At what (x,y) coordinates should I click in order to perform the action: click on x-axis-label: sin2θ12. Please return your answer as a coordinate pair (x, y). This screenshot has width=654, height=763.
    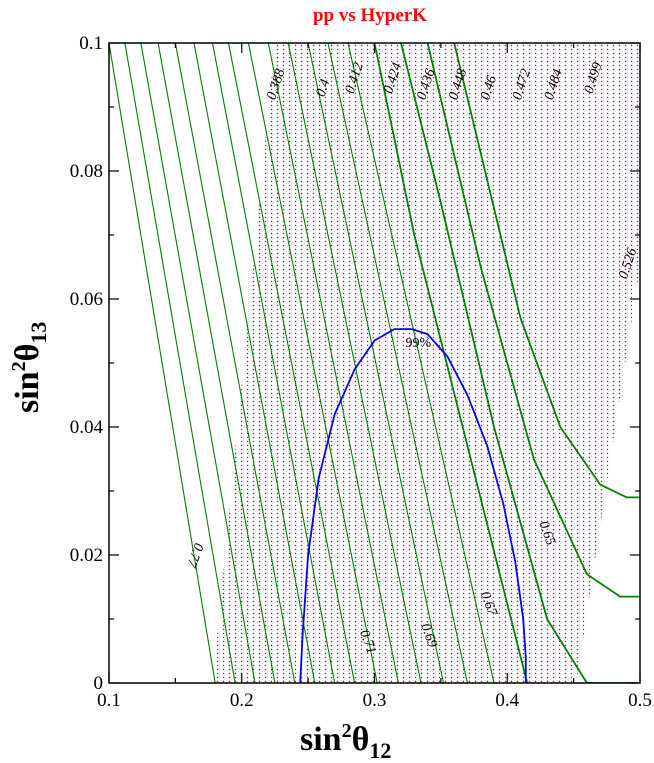
    Looking at the image, I should click on (345, 741).